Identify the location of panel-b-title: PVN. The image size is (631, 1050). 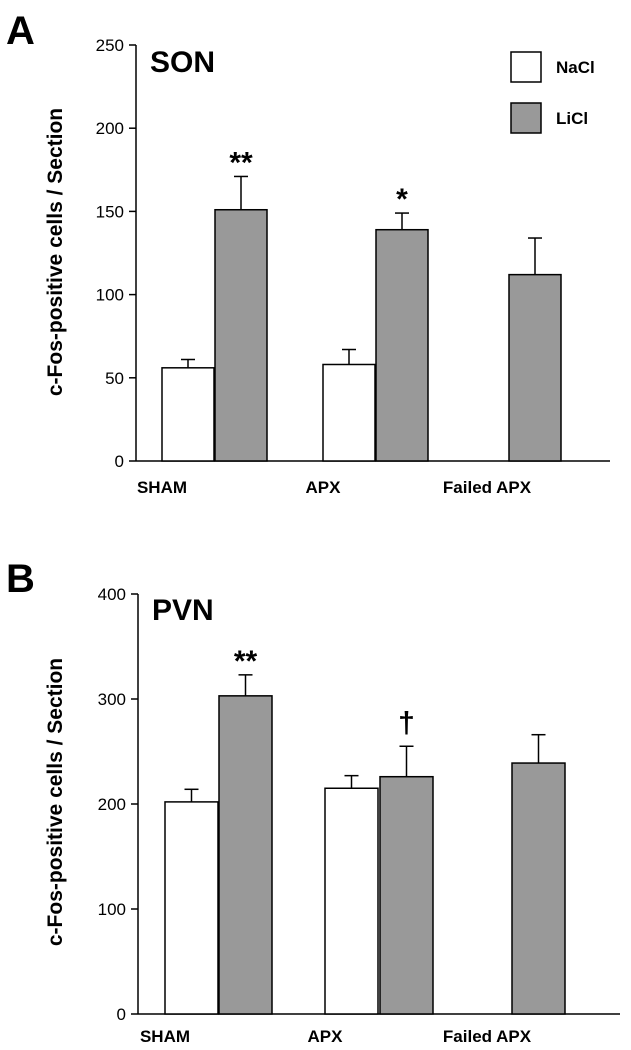
(183, 610).